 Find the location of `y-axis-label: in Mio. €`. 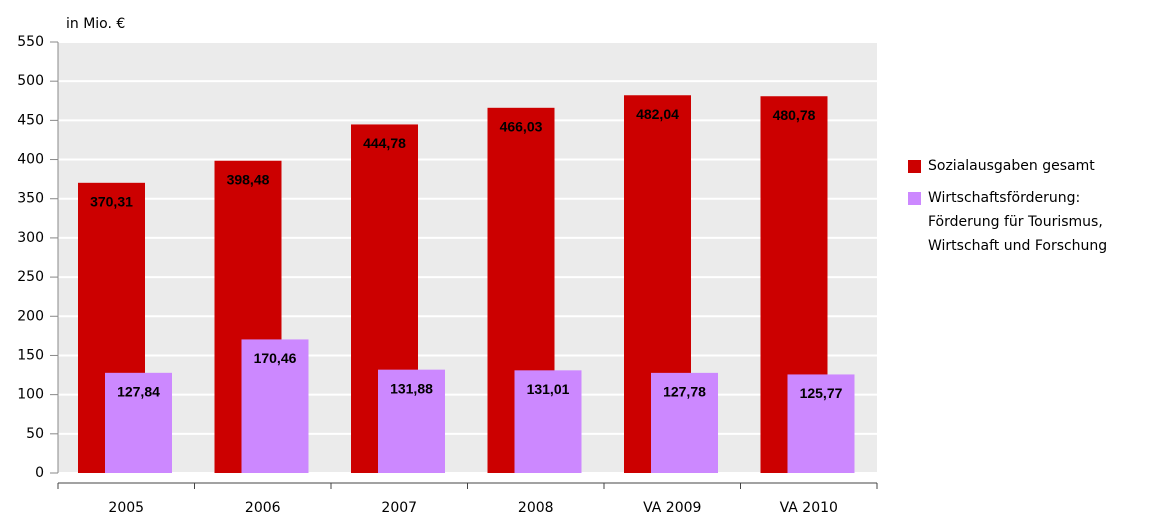

y-axis-label: in Mio. € is located at coordinates (95, 24).